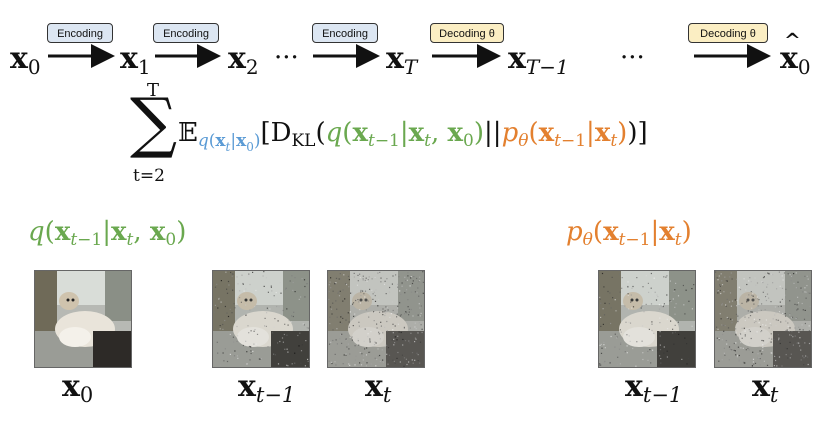 The image size is (838, 425). Describe the element at coordinates (154, 122) in the screenshot. I see `sigma-symbol: ∑` at that location.